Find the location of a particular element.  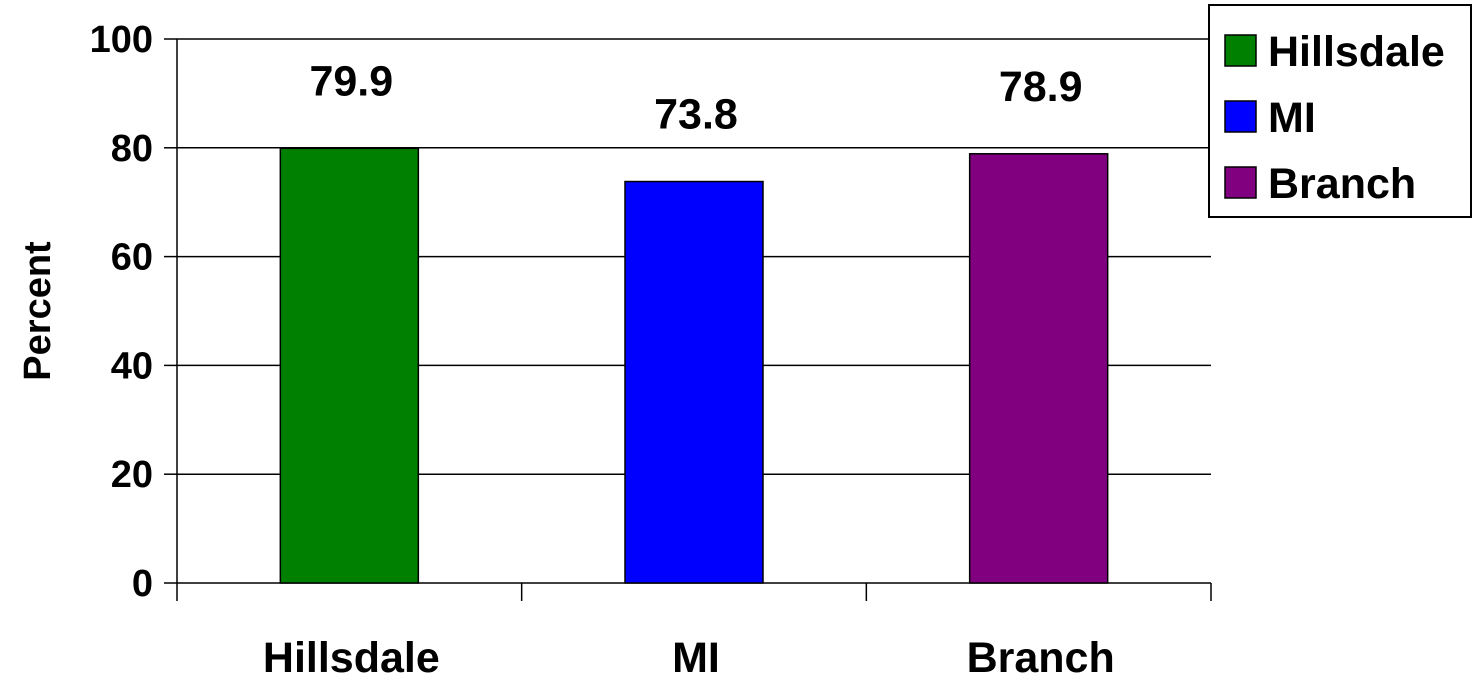

data-label: 78.9 is located at coordinates (1041, 87).